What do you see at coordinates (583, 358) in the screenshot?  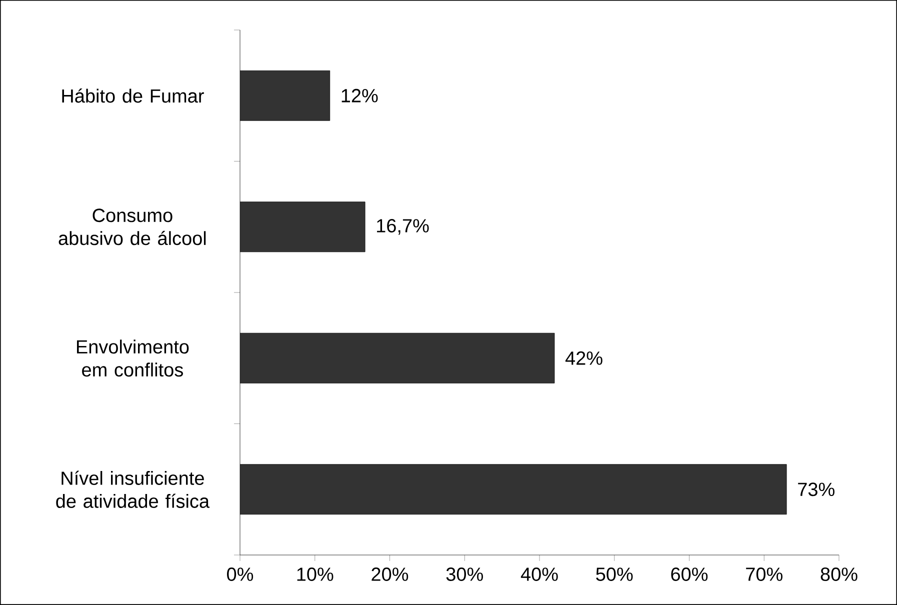 I see `data-label: 42%` at bounding box center [583, 358].